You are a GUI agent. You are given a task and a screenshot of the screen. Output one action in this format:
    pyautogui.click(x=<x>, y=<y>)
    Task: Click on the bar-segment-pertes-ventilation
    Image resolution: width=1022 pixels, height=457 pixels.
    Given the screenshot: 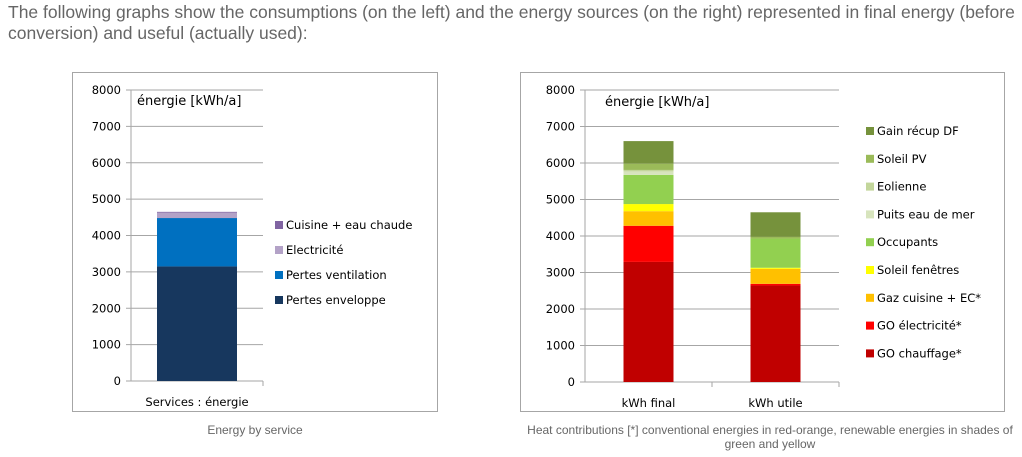 What is the action you would take?
    pyautogui.click(x=197, y=242)
    